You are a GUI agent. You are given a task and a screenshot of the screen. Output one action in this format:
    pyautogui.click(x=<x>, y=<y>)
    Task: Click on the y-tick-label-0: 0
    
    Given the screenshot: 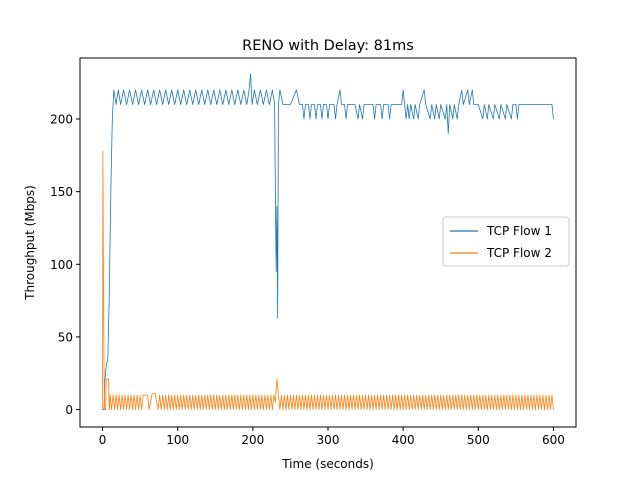 What is the action you would take?
    pyautogui.click(x=69, y=410)
    